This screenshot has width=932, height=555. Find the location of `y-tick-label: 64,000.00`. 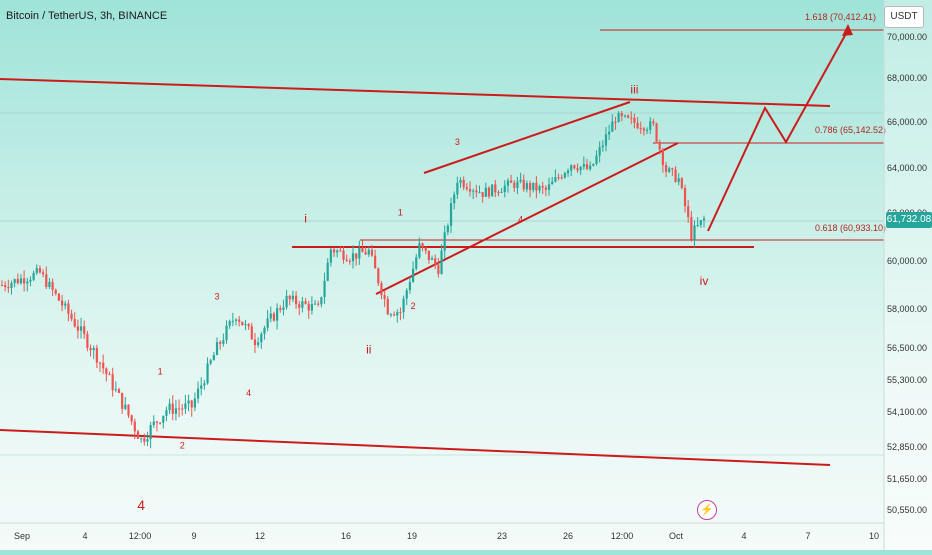

y-tick-label: 64,000.00 is located at coordinates (907, 168).